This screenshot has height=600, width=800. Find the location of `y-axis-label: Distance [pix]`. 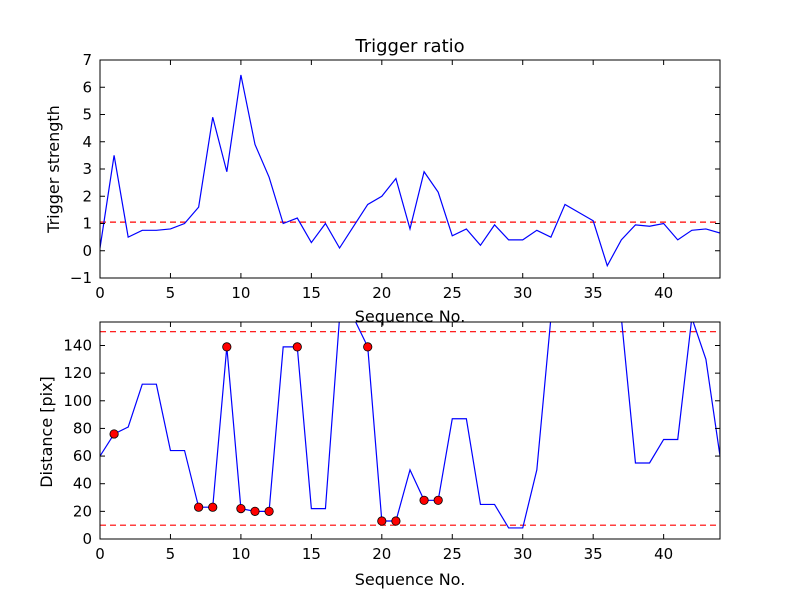

y-axis-label: Distance [pix] is located at coordinates (46, 432).